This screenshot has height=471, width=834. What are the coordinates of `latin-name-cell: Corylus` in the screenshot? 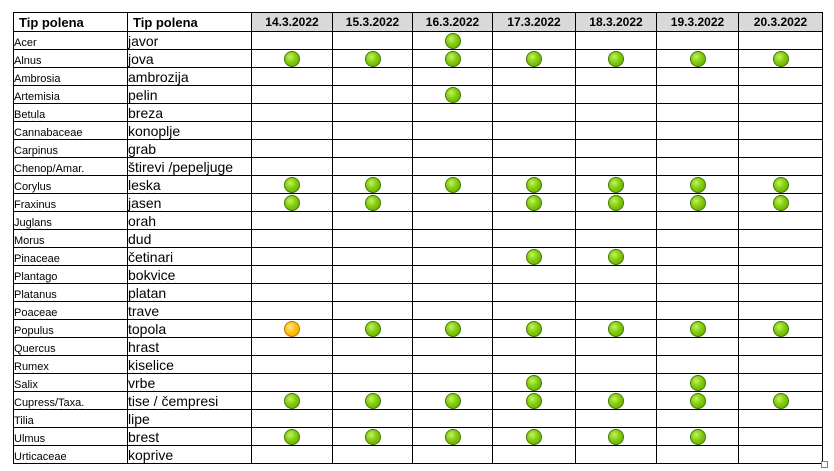 It's located at (70, 184).